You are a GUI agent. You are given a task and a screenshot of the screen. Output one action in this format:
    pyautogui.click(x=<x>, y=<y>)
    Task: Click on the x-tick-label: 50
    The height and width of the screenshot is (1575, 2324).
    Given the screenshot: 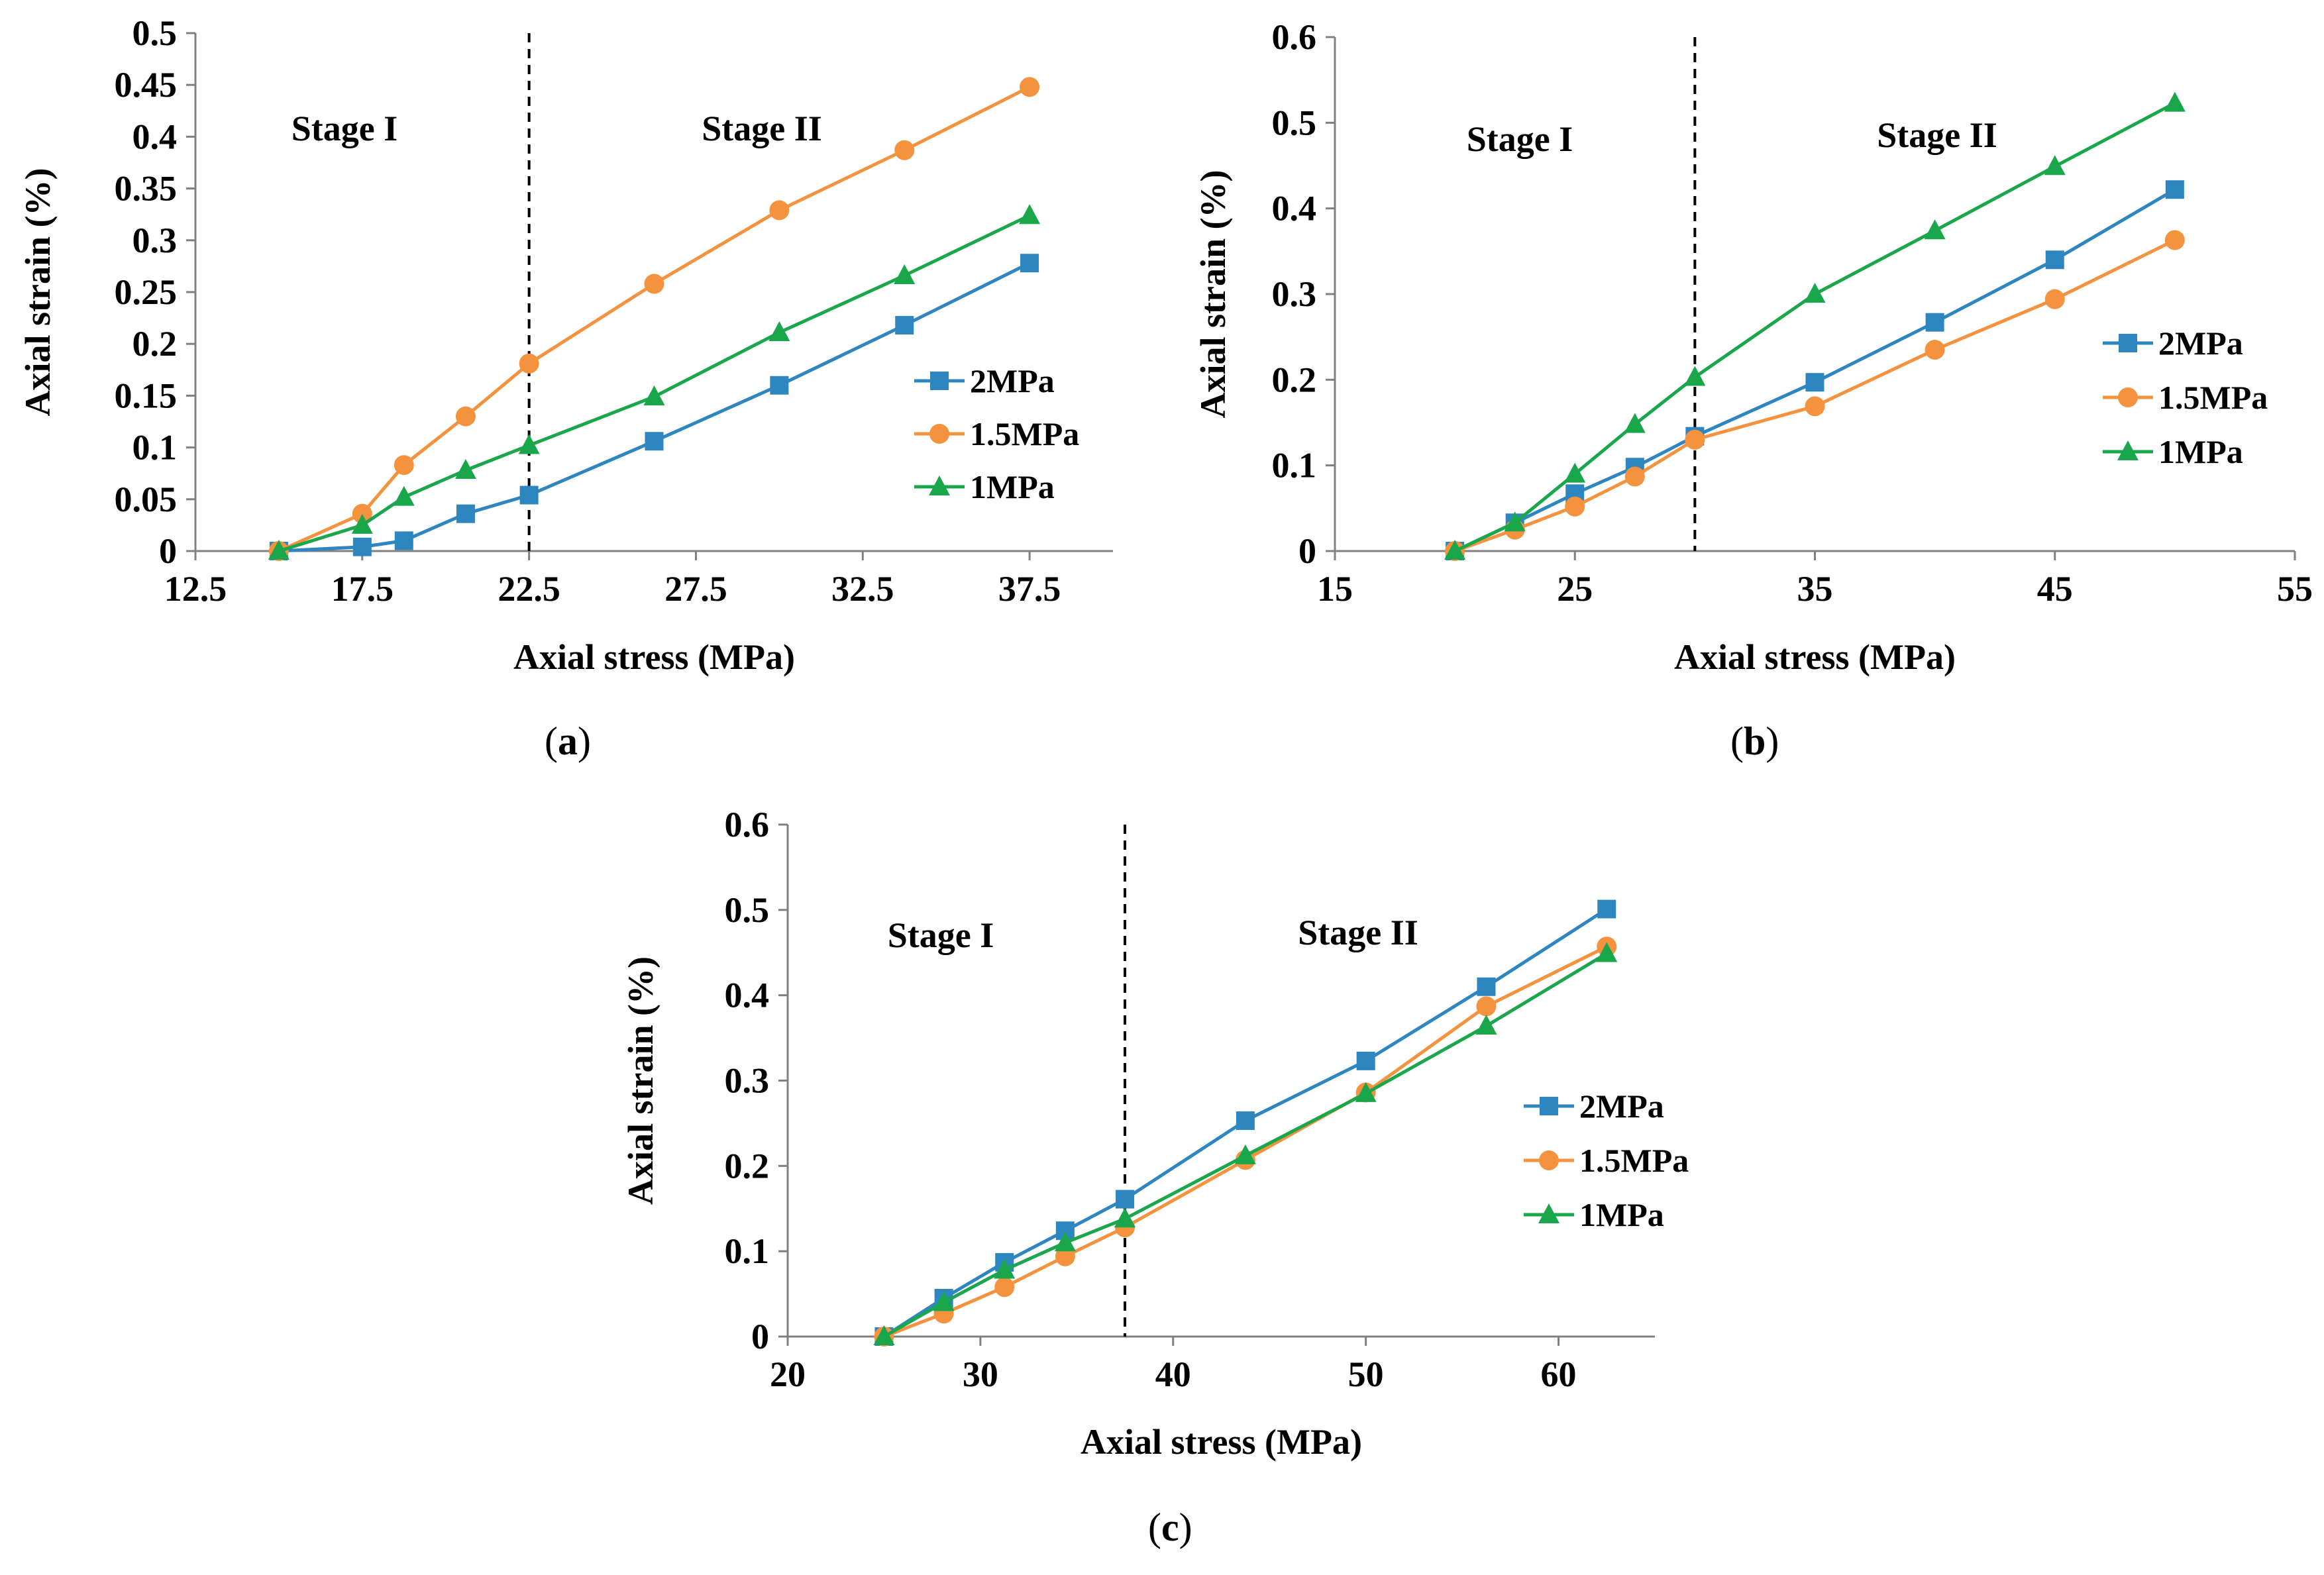 What is the action you would take?
    pyautogui.click(x=1366, y=1374)
    